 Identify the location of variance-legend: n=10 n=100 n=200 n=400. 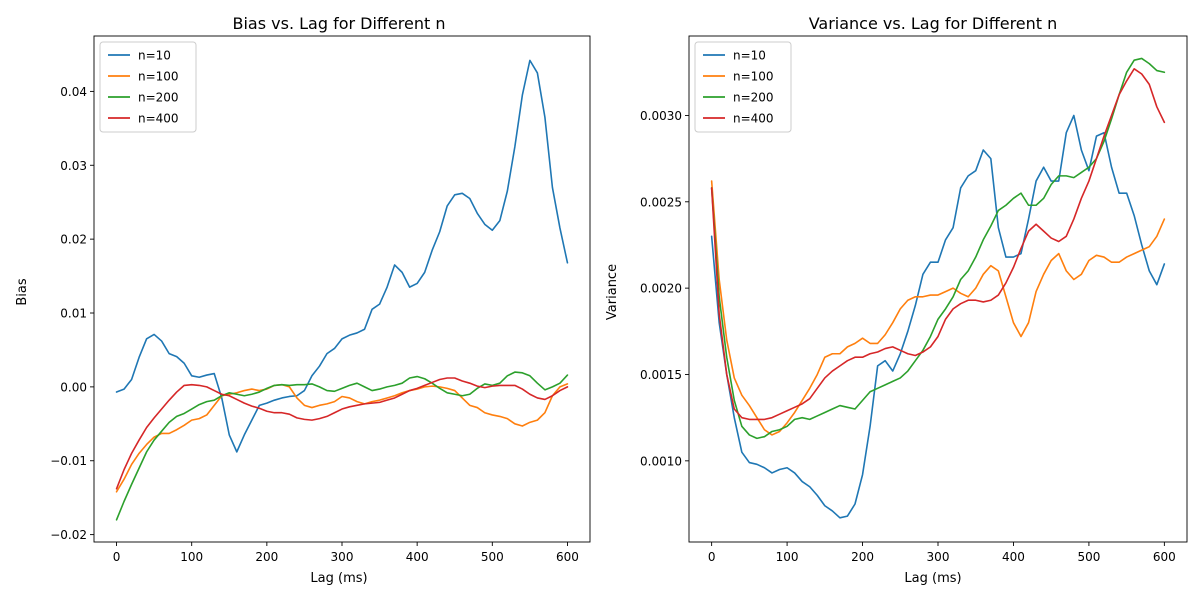
(743, 87).